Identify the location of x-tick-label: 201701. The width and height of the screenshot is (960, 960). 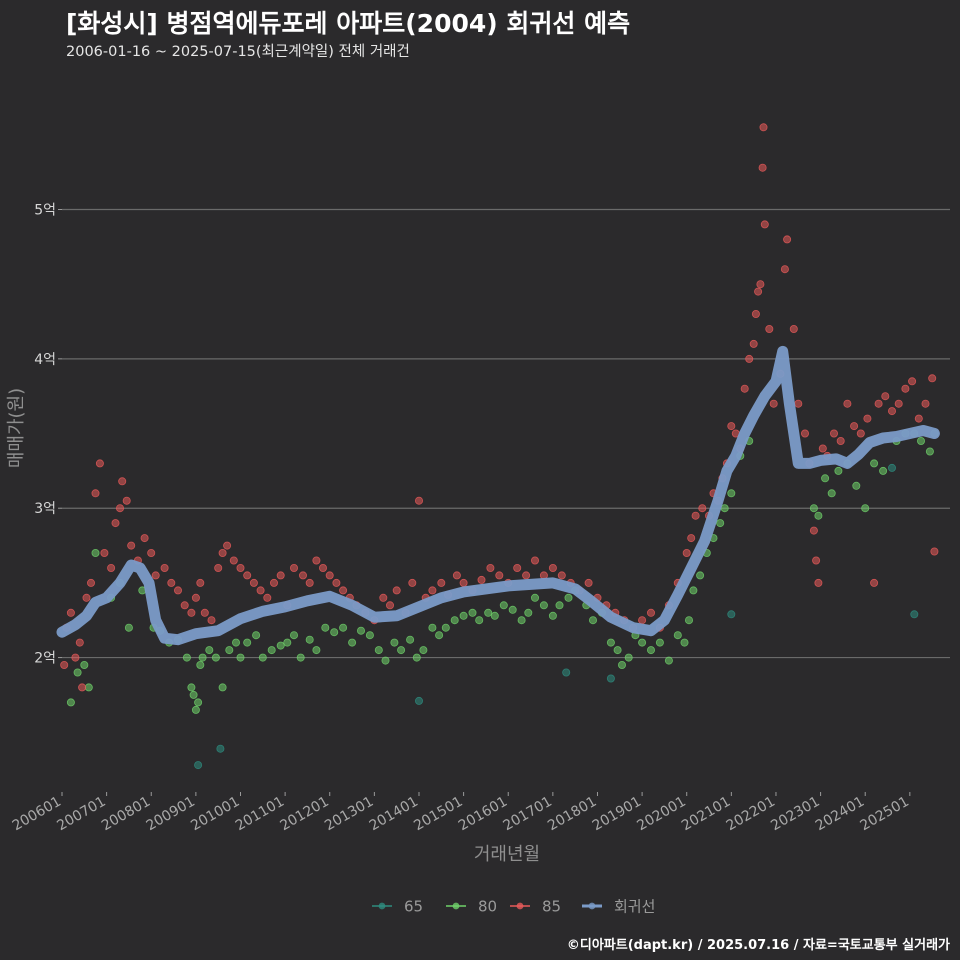
(528, 814).